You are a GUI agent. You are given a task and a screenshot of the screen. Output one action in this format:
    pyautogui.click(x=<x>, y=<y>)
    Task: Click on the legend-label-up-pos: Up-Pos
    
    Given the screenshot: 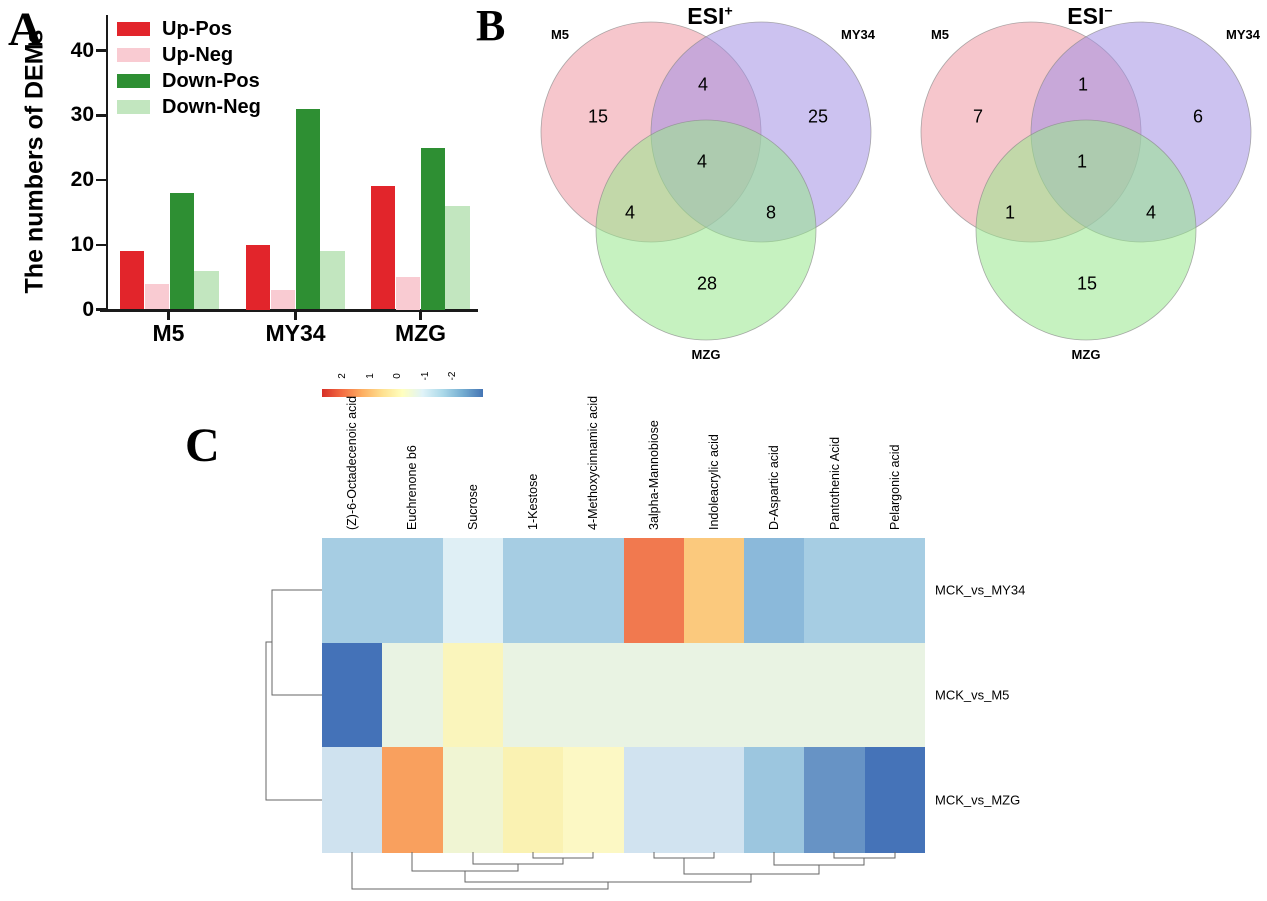 What is the action you would take?
    pyautogui.click(x=197, y=29)
    